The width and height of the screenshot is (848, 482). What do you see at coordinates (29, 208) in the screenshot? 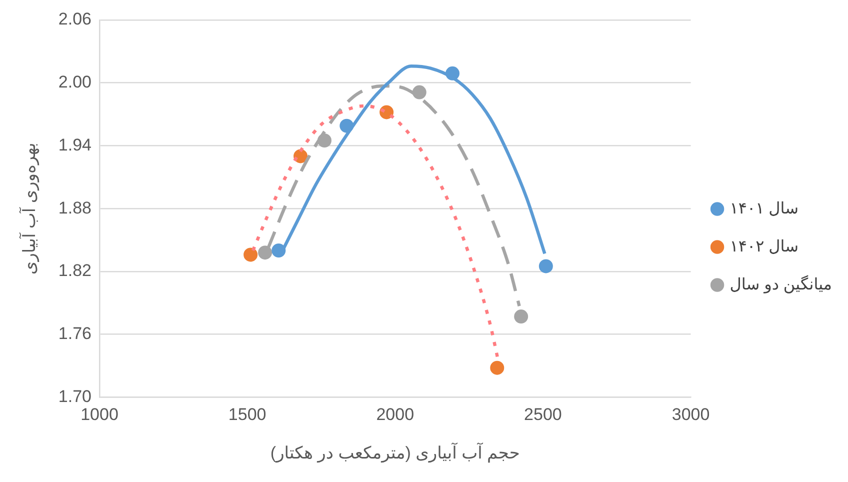
I see `y-axis-title: بهره‌وری آب آبیاری` at bounding box center [29, 208].